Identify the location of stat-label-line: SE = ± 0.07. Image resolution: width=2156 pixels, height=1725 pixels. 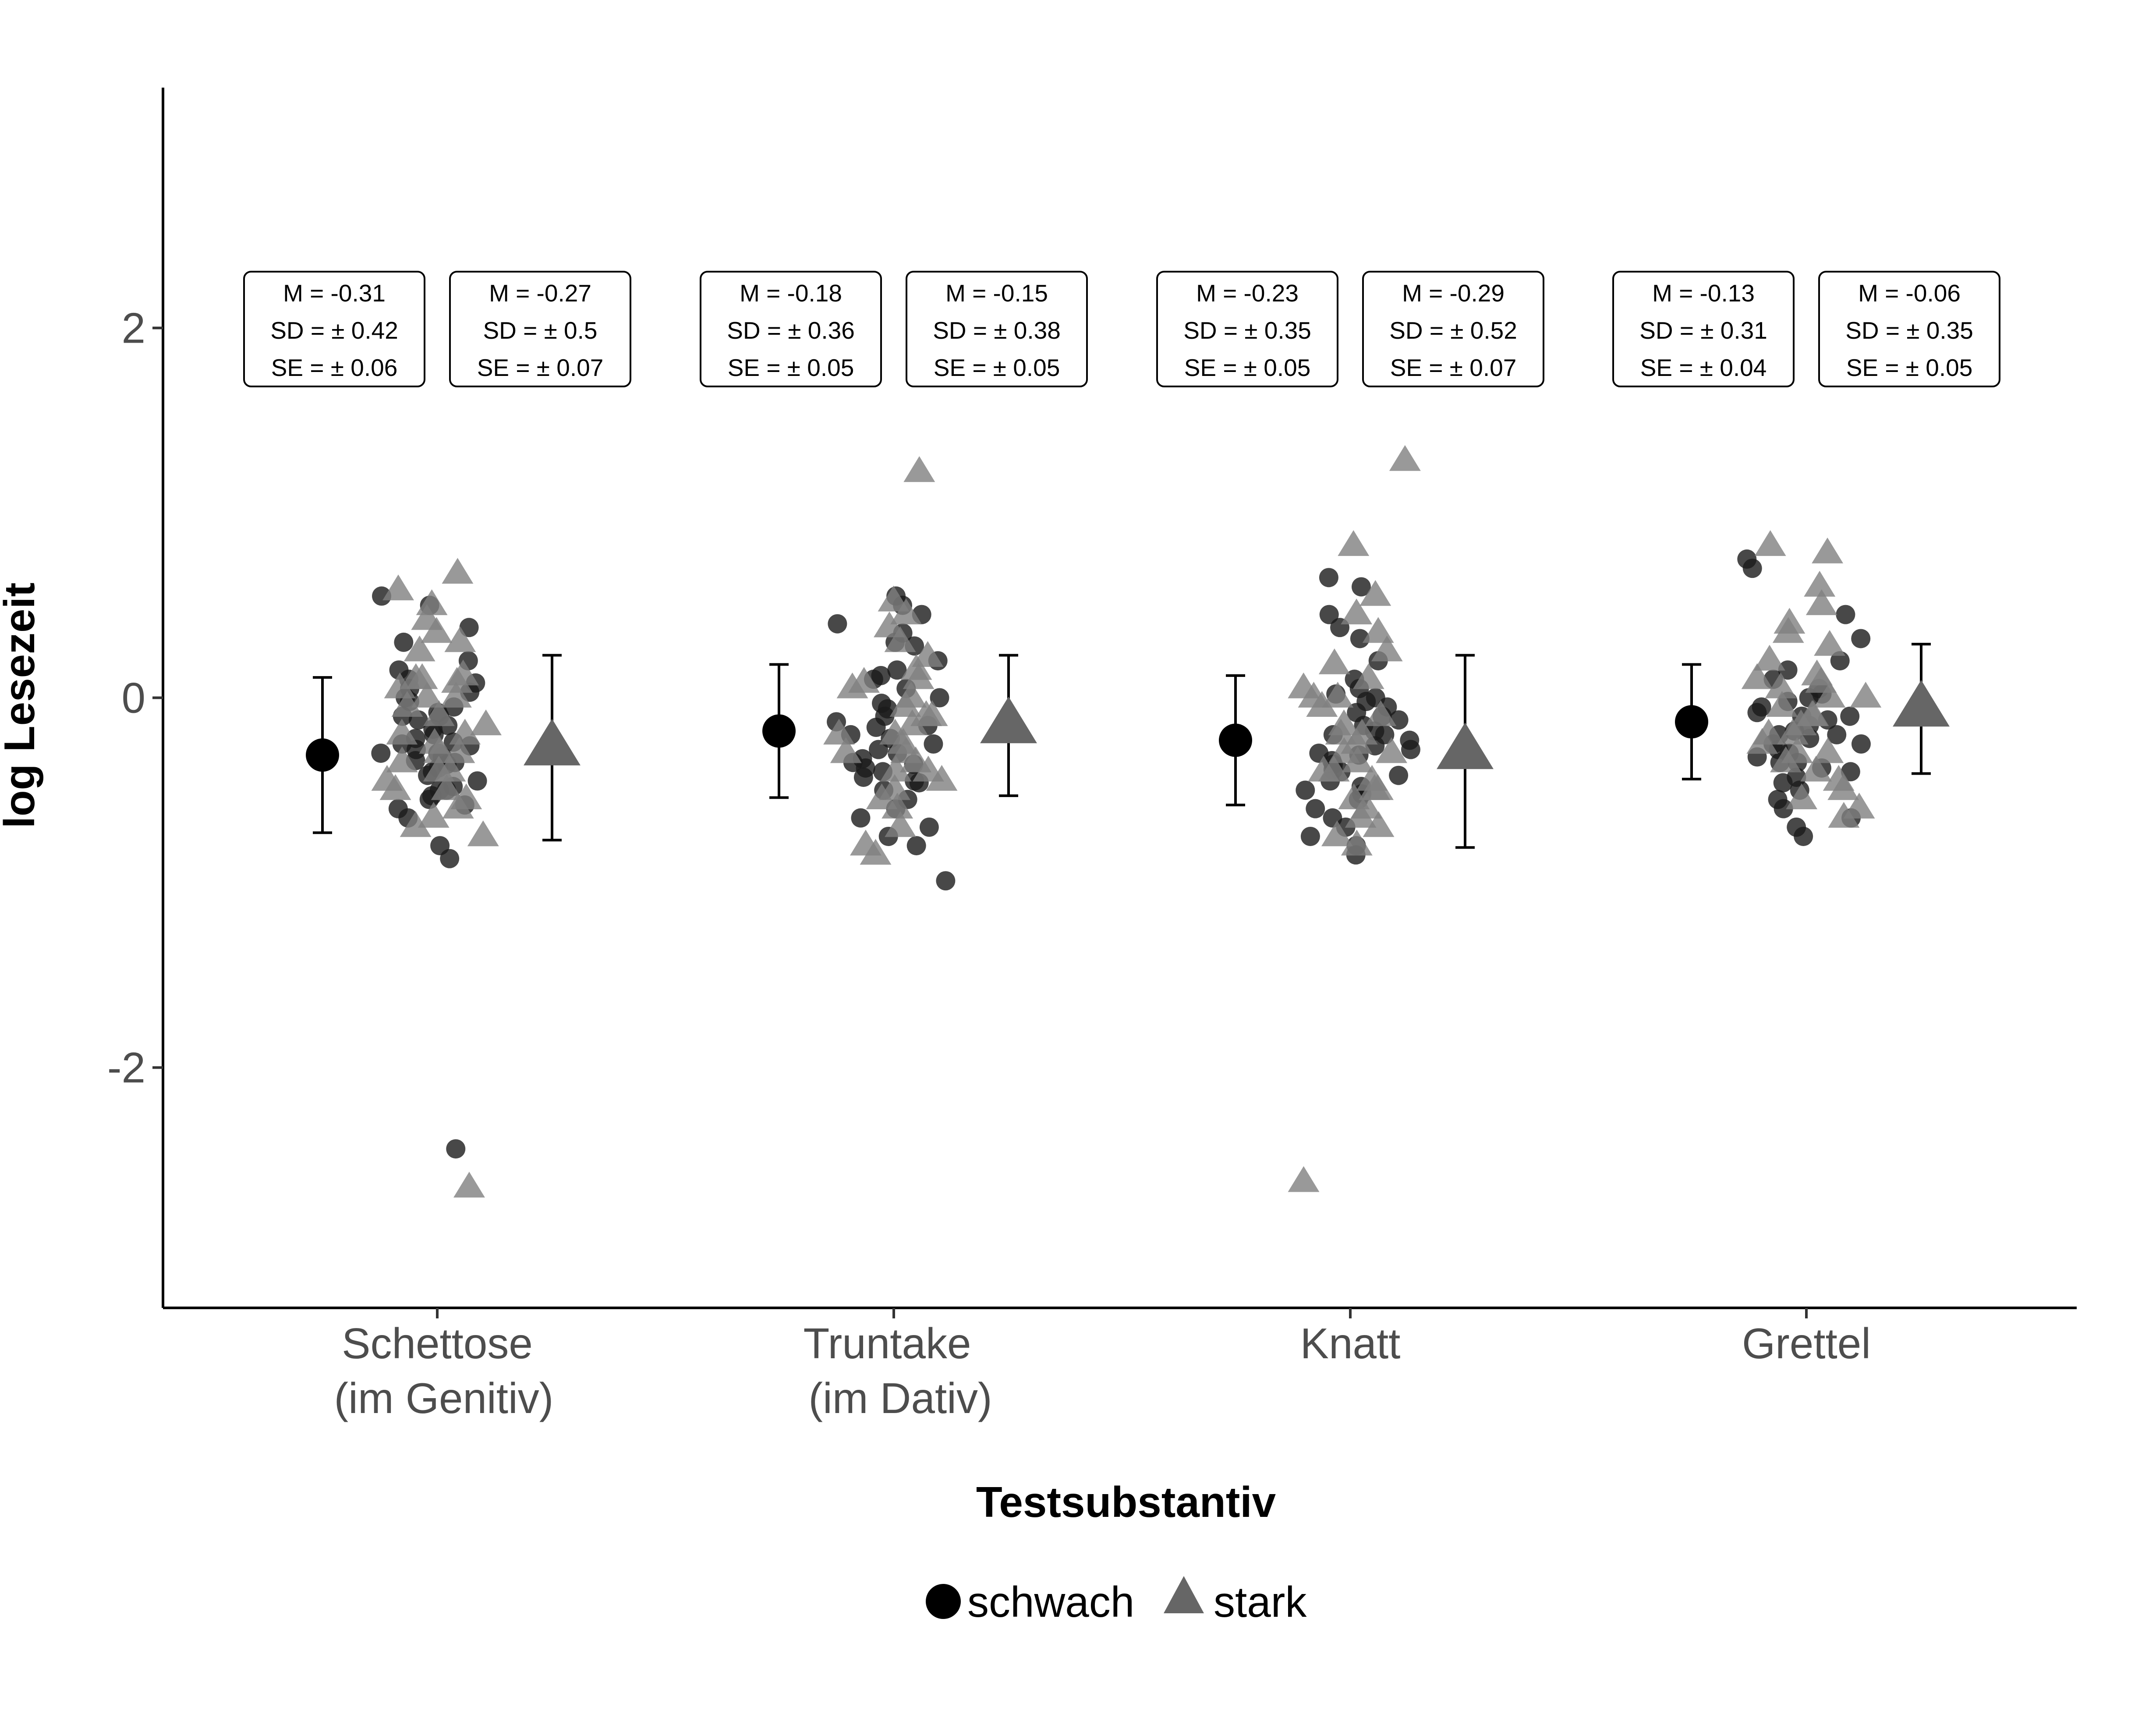
(1453, 367).